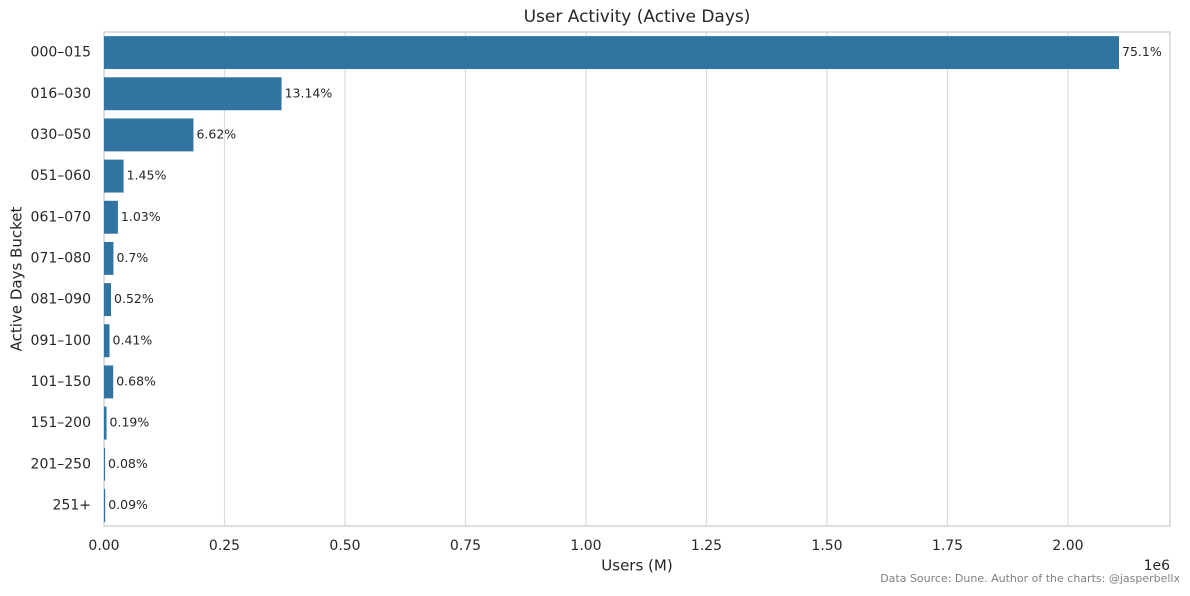  I want to click on y-tick-label: 051–060, so click(61, 176).